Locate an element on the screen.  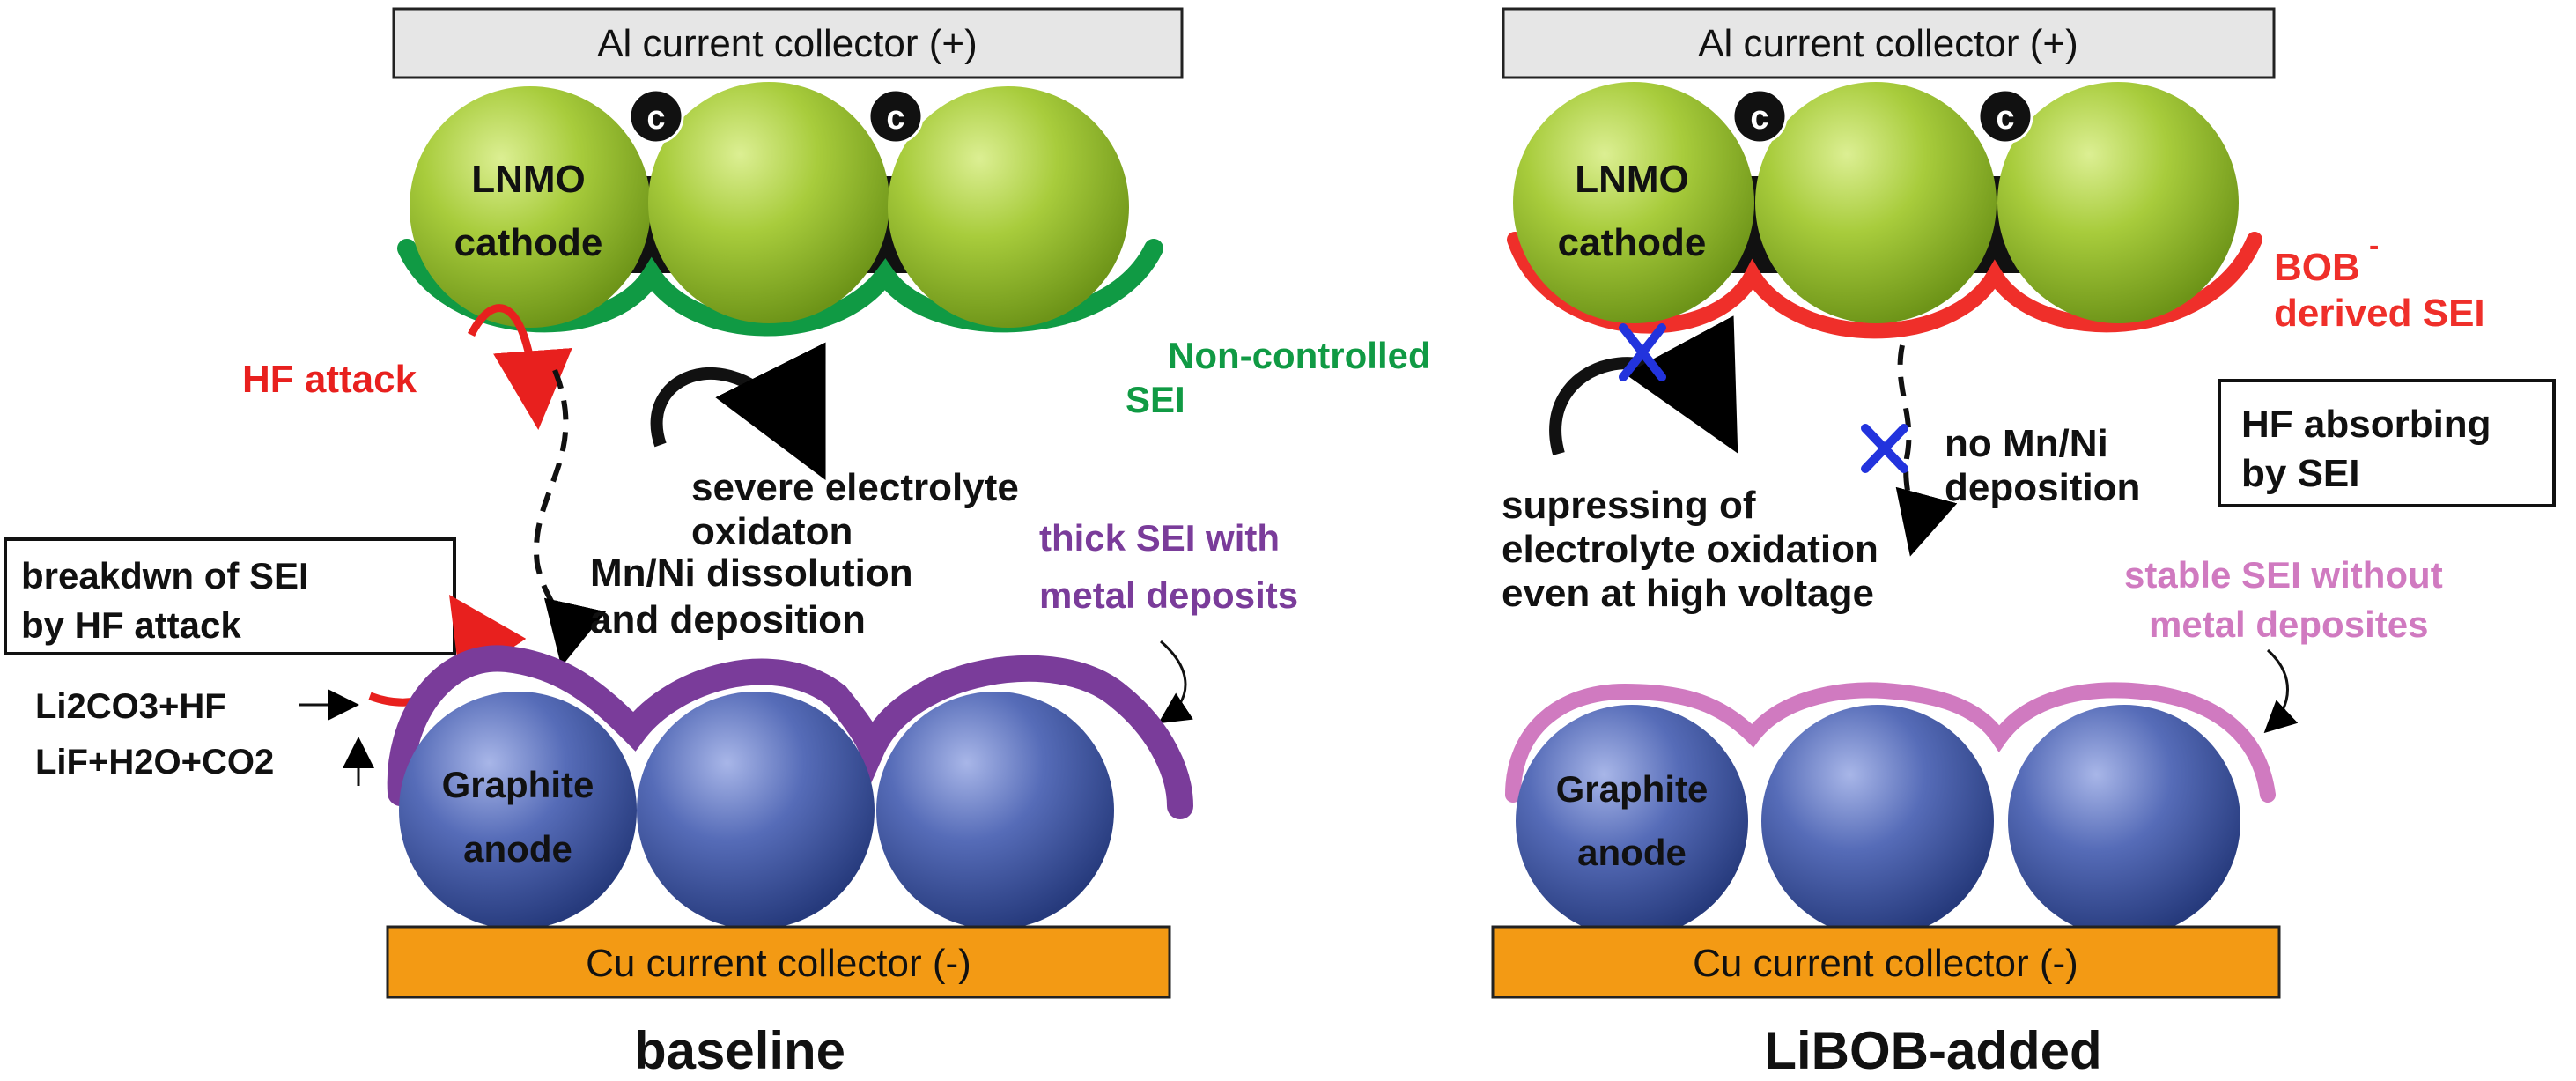
no-deposition-line1: no Mn/Ni is located at coordinates (2026, 443).